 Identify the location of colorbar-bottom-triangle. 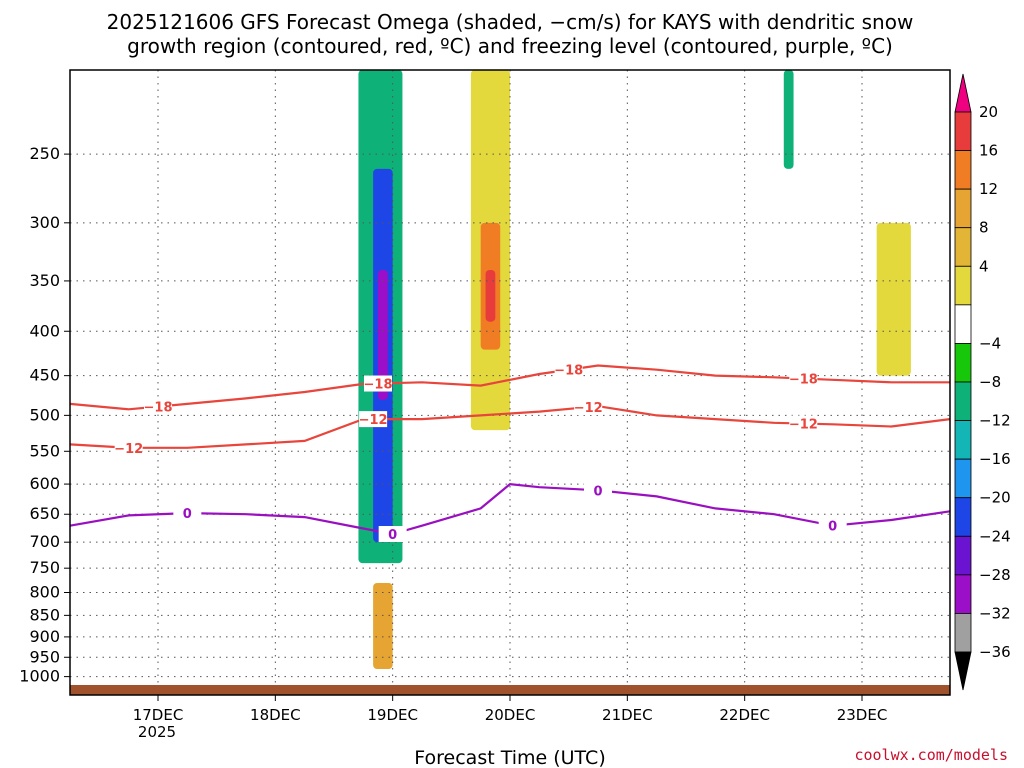
(963, 671).